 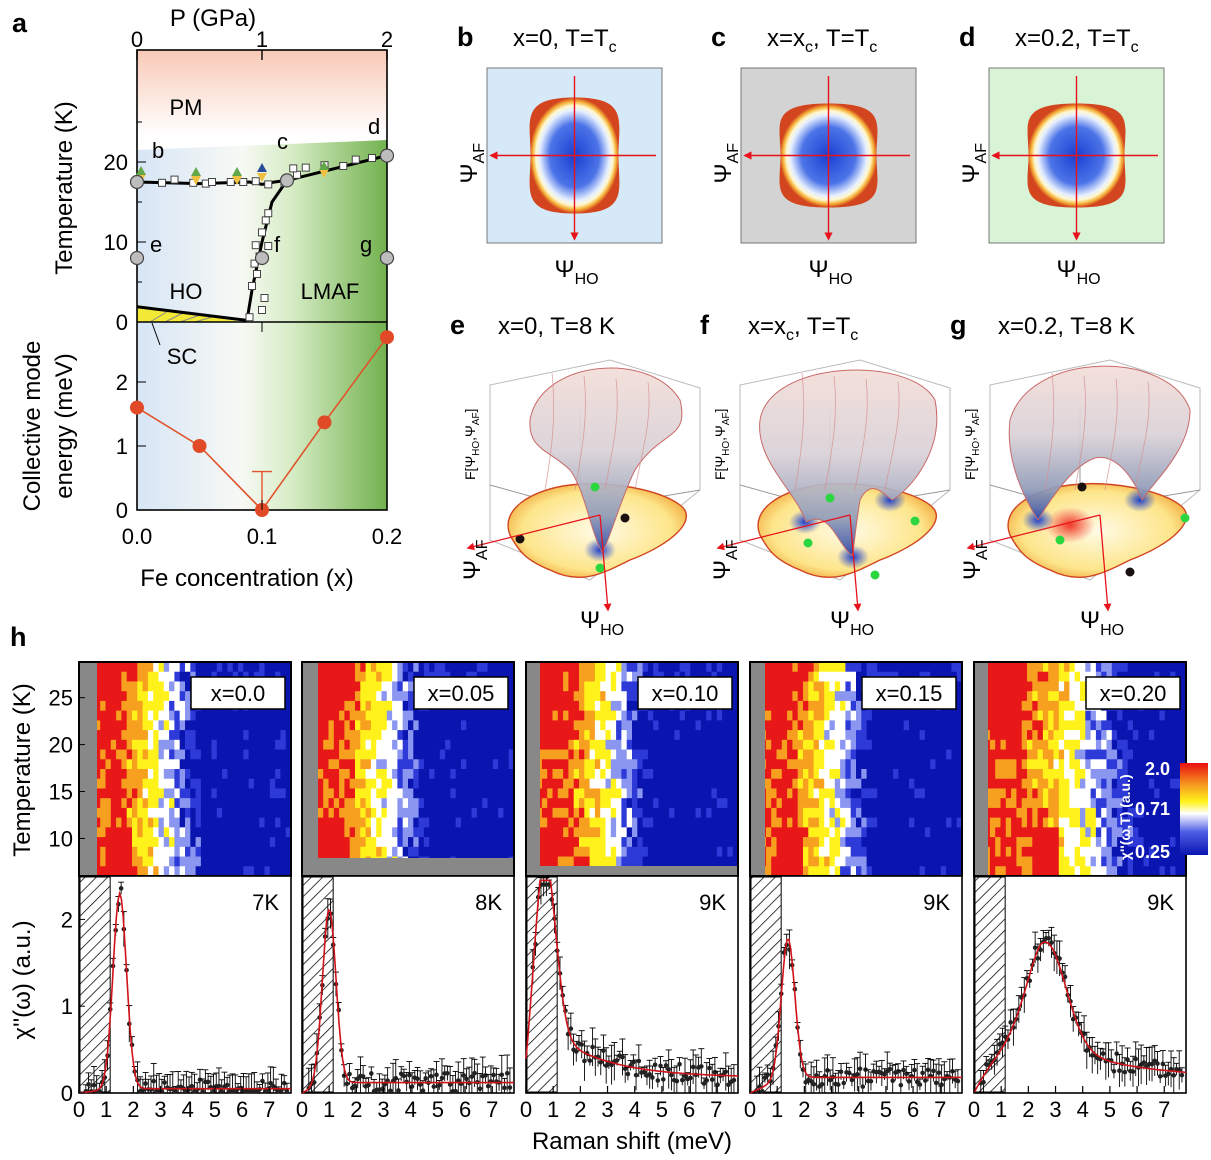 What do you see at coordinates (600, 568) in the screenshot?
I see `minimum-dot` at bounding box center [600, 568].